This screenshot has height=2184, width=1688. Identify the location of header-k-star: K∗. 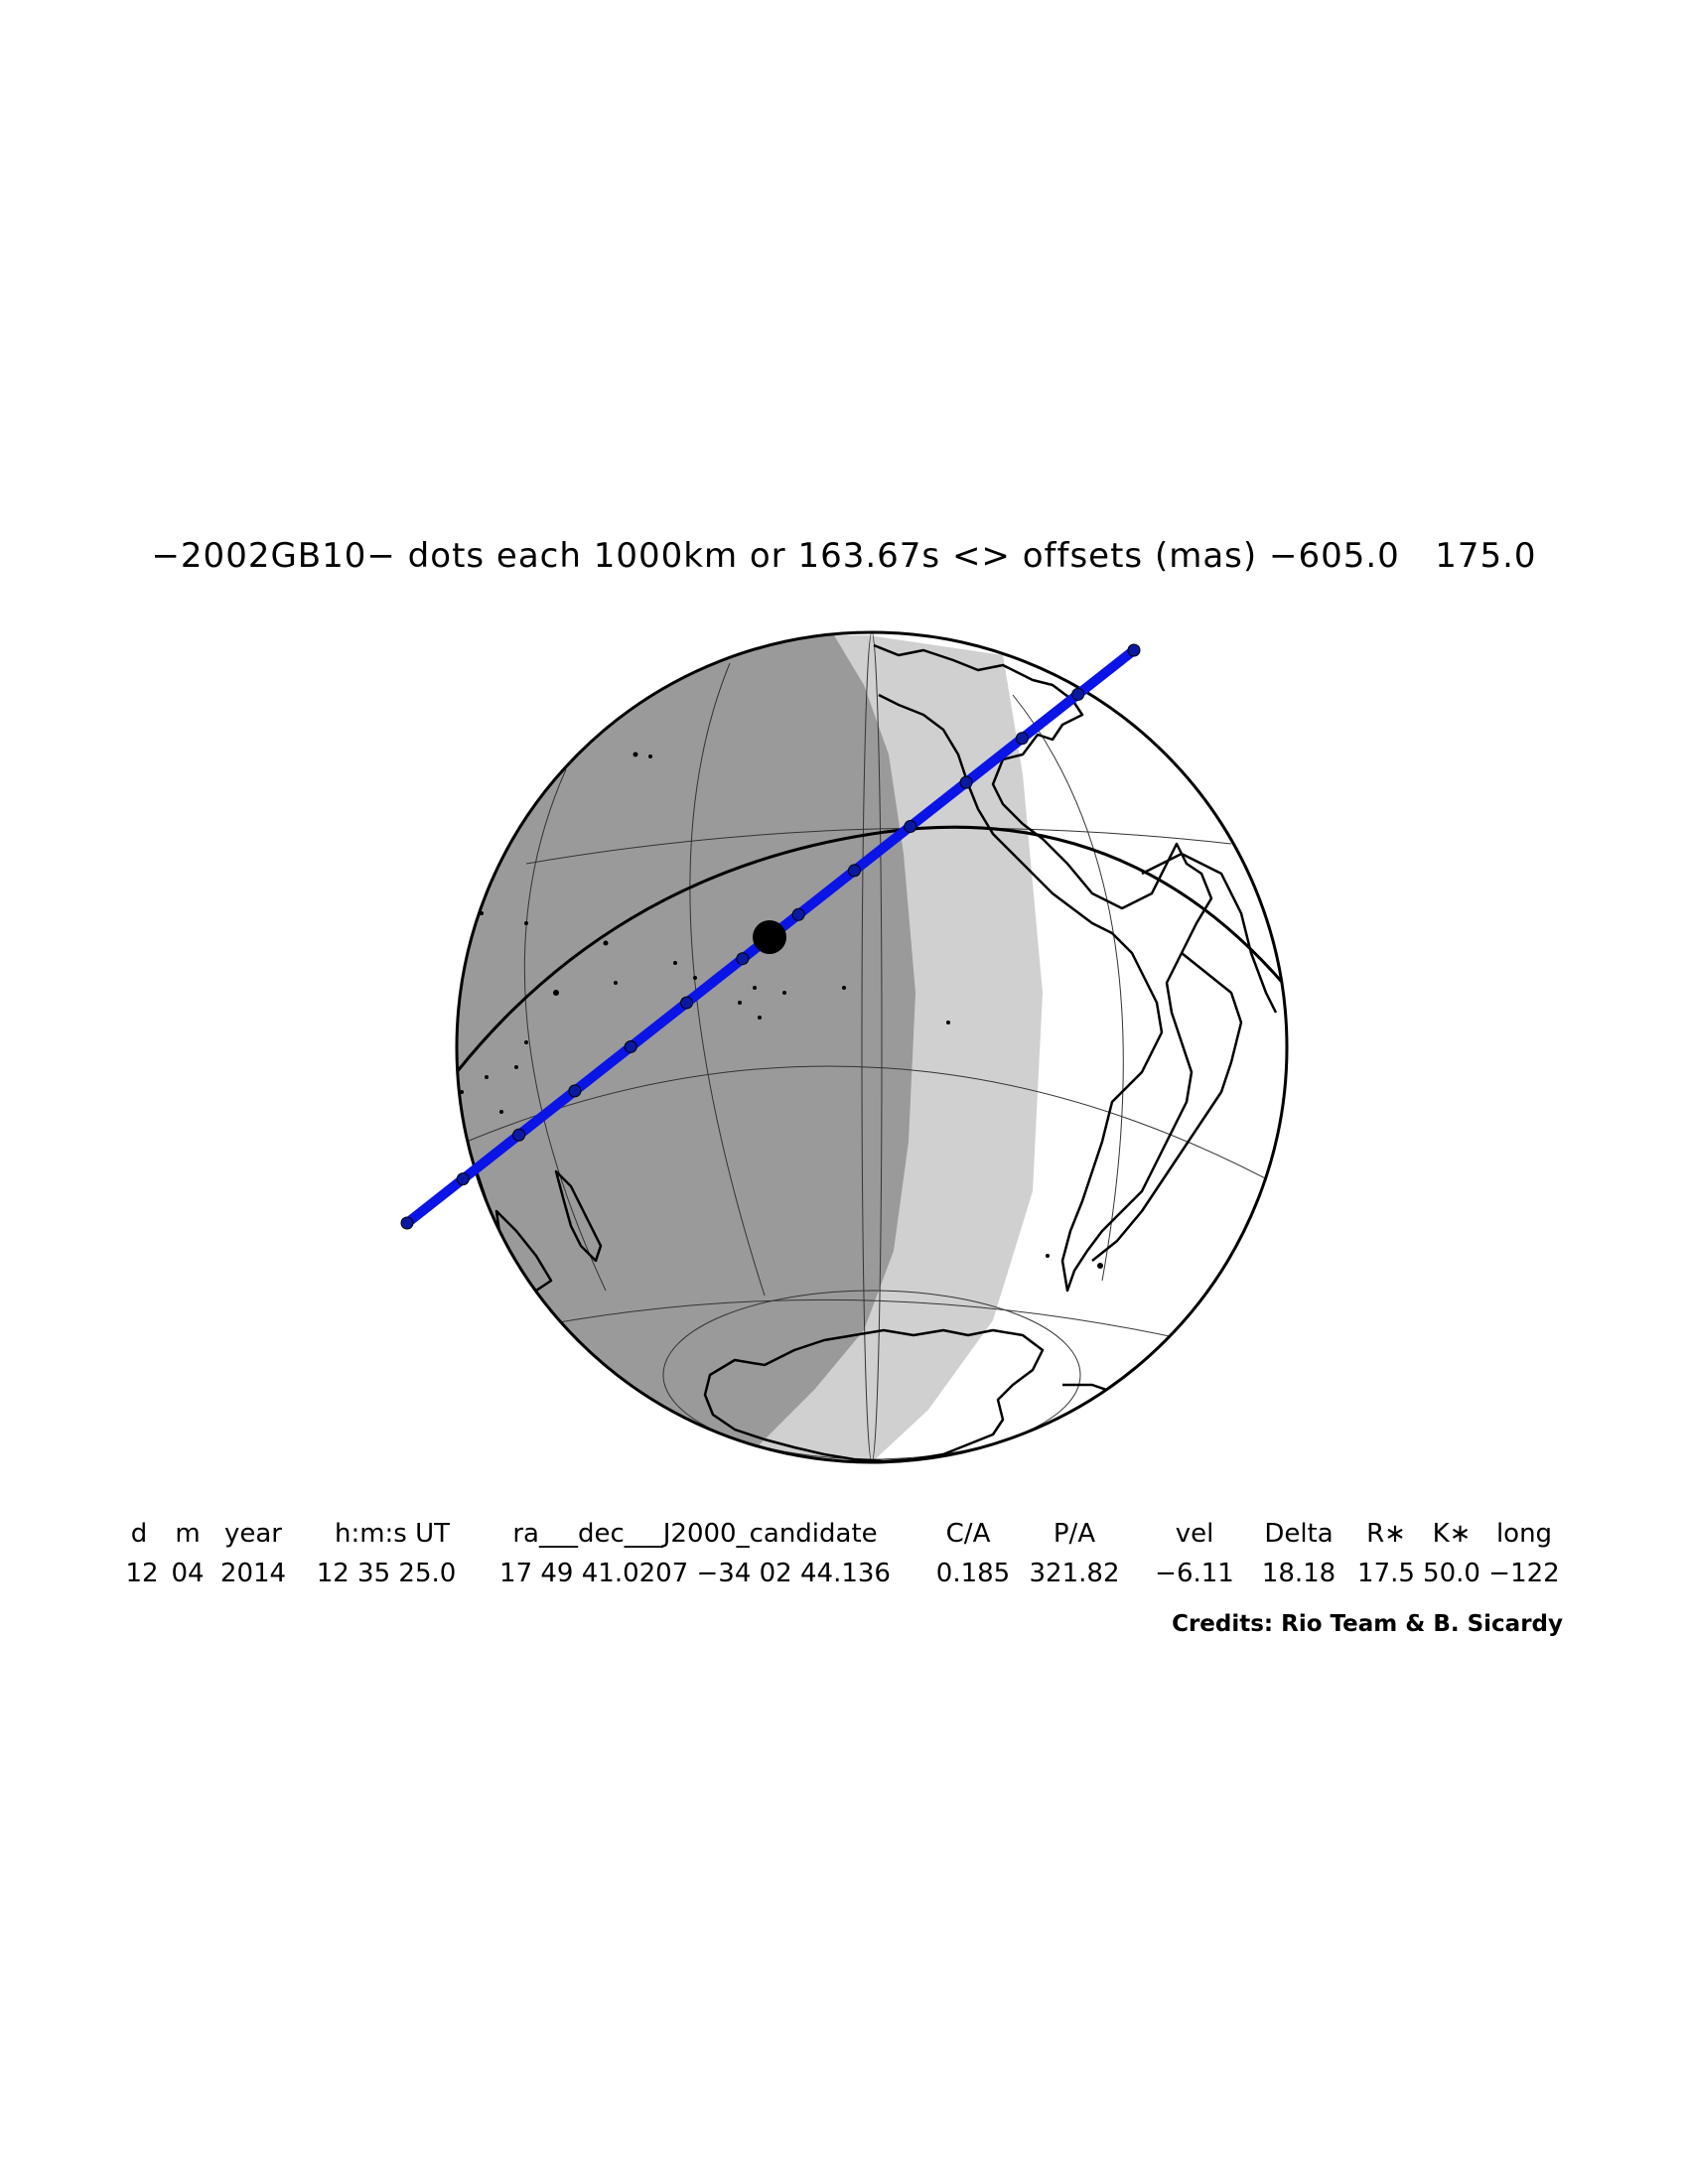
(1452, 1534).